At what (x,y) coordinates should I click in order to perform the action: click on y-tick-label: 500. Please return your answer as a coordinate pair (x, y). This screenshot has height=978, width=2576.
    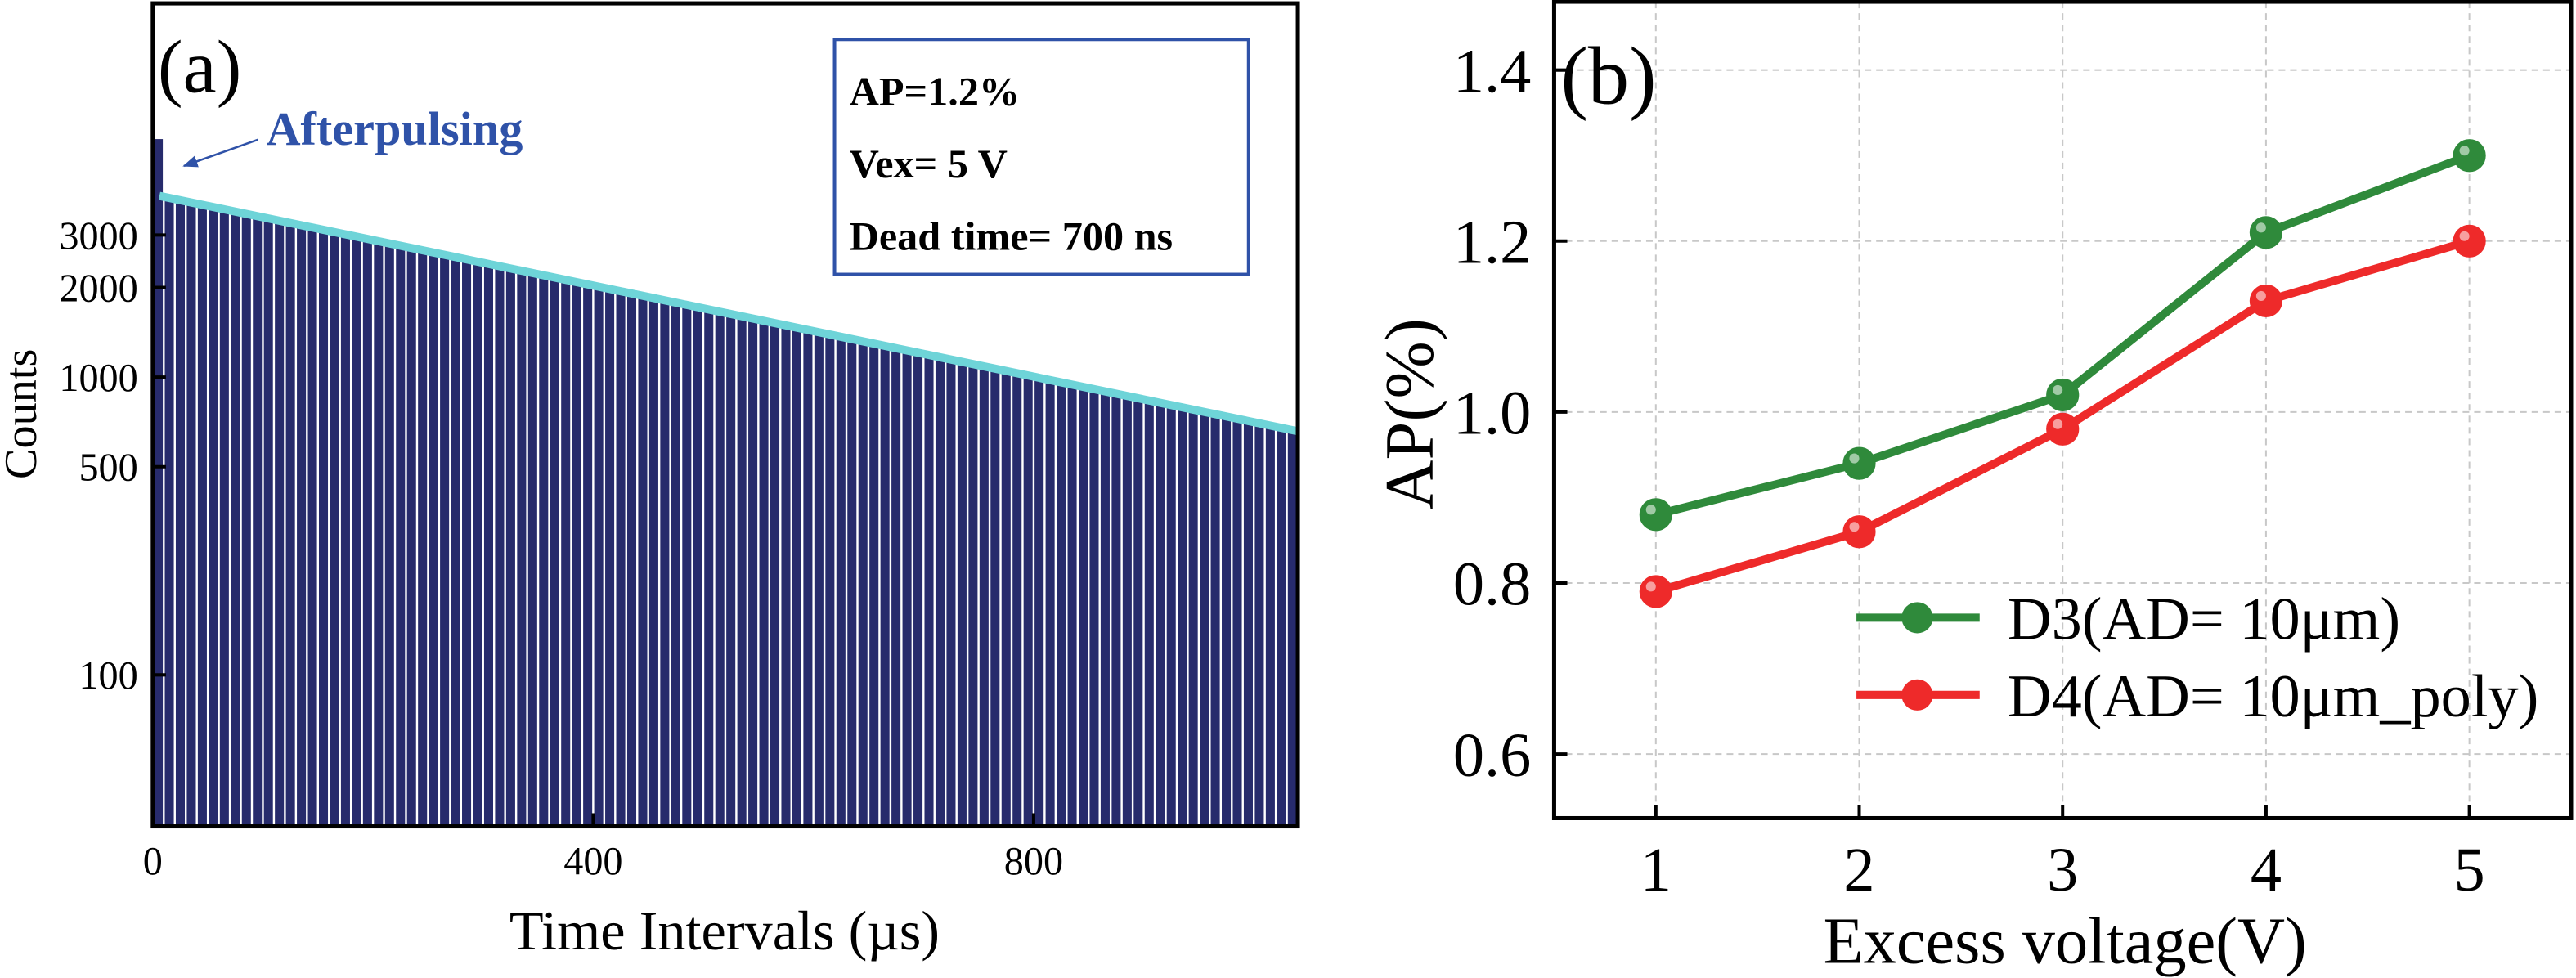
    Looking at the image, I should click on (108, 468).